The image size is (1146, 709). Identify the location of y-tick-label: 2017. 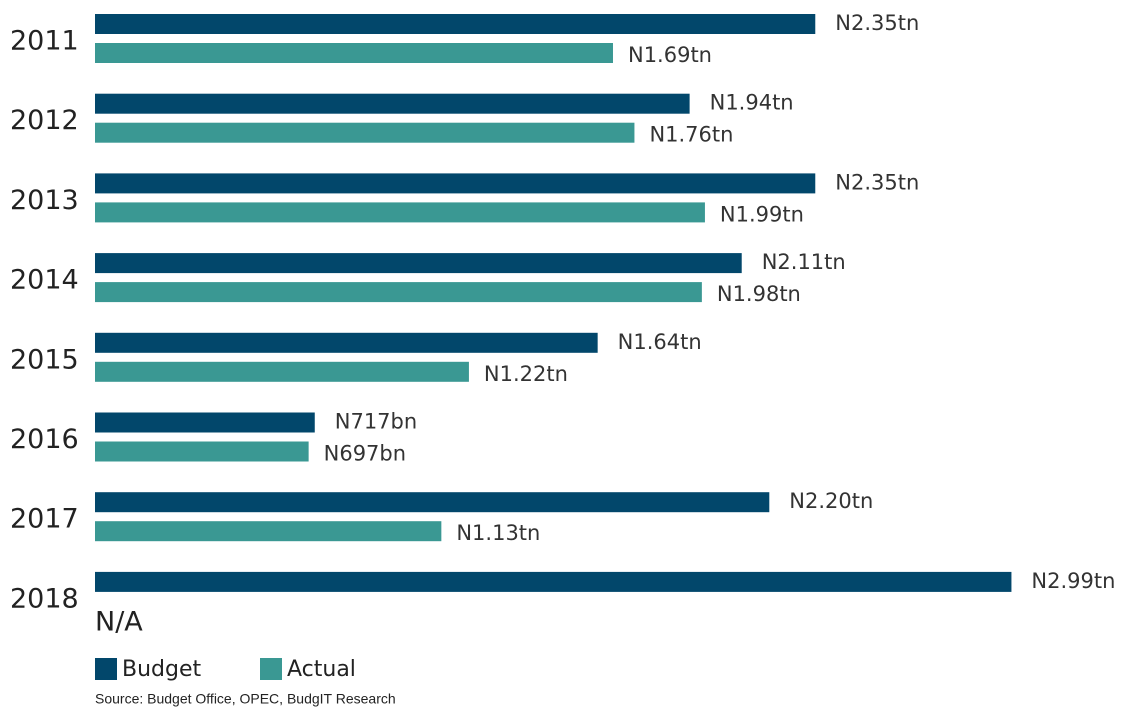
(44, 519).